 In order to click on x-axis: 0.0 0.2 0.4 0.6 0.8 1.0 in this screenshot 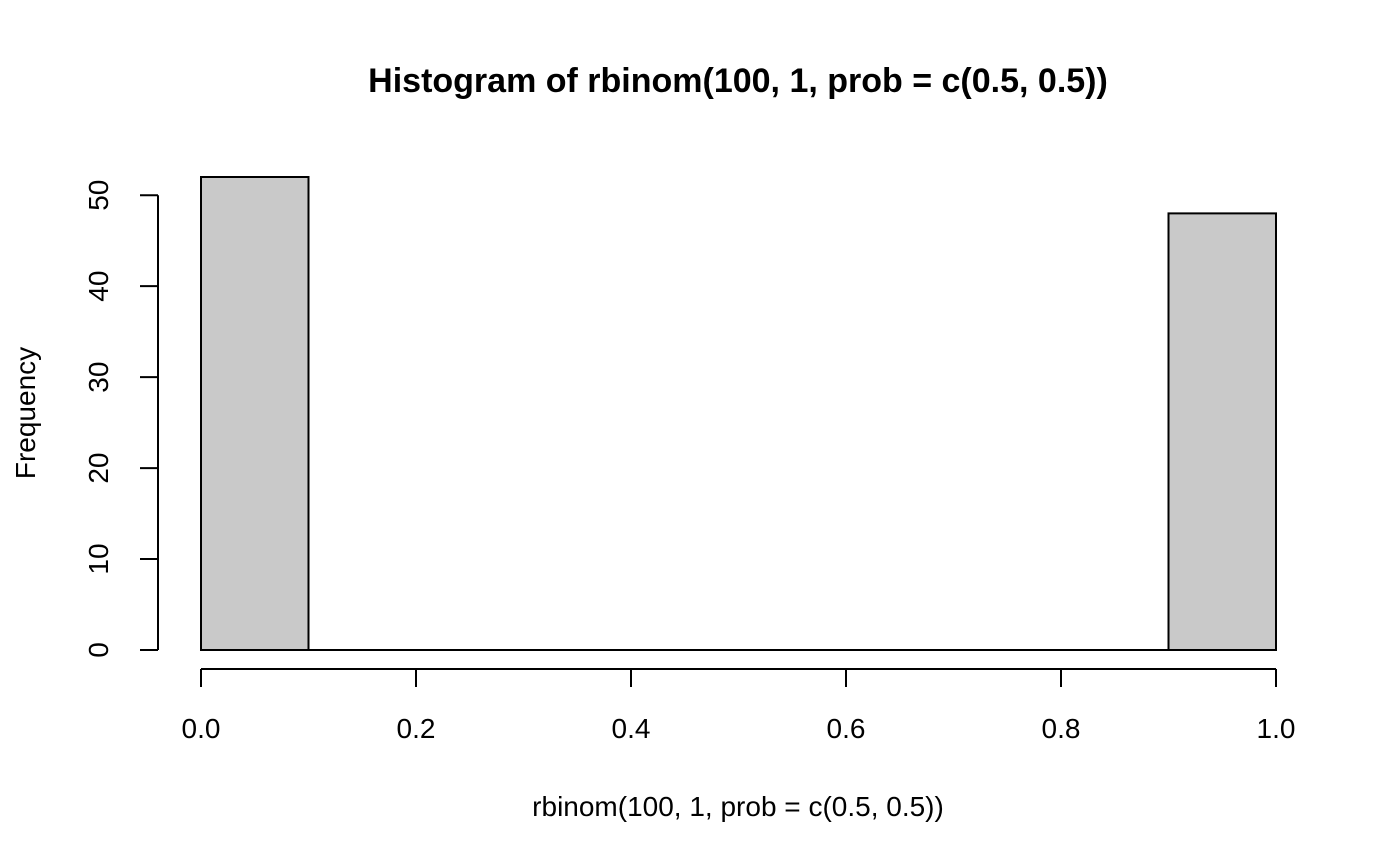, I will do `click(739, 706)`.